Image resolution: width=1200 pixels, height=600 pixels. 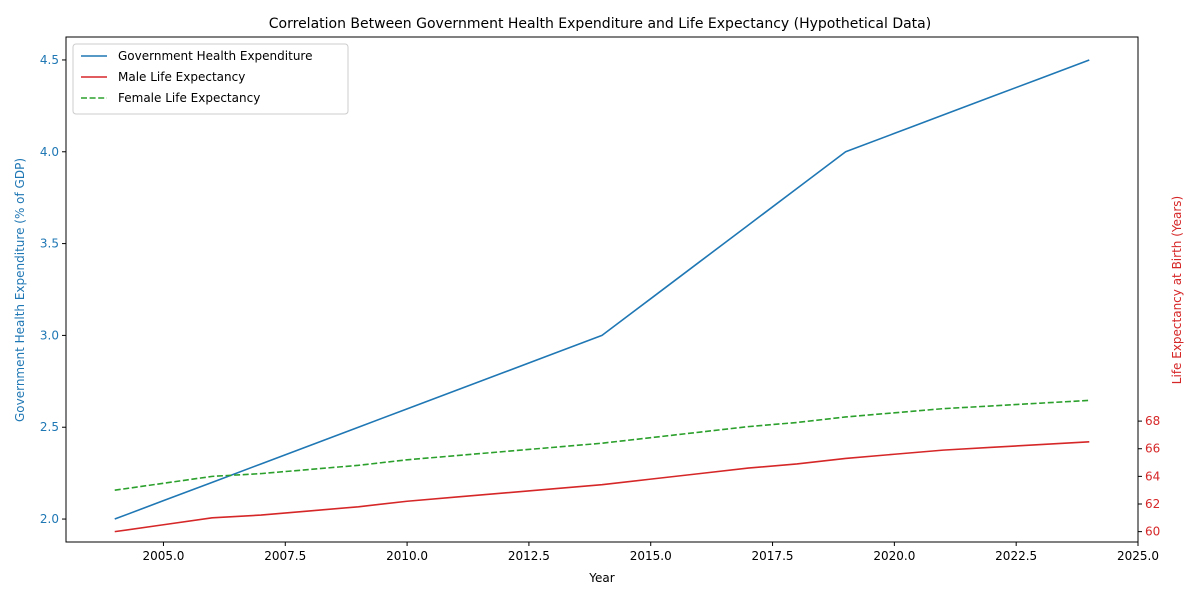 I want to click on x-tick-label: 2012.5, so click(x=529, y=556).